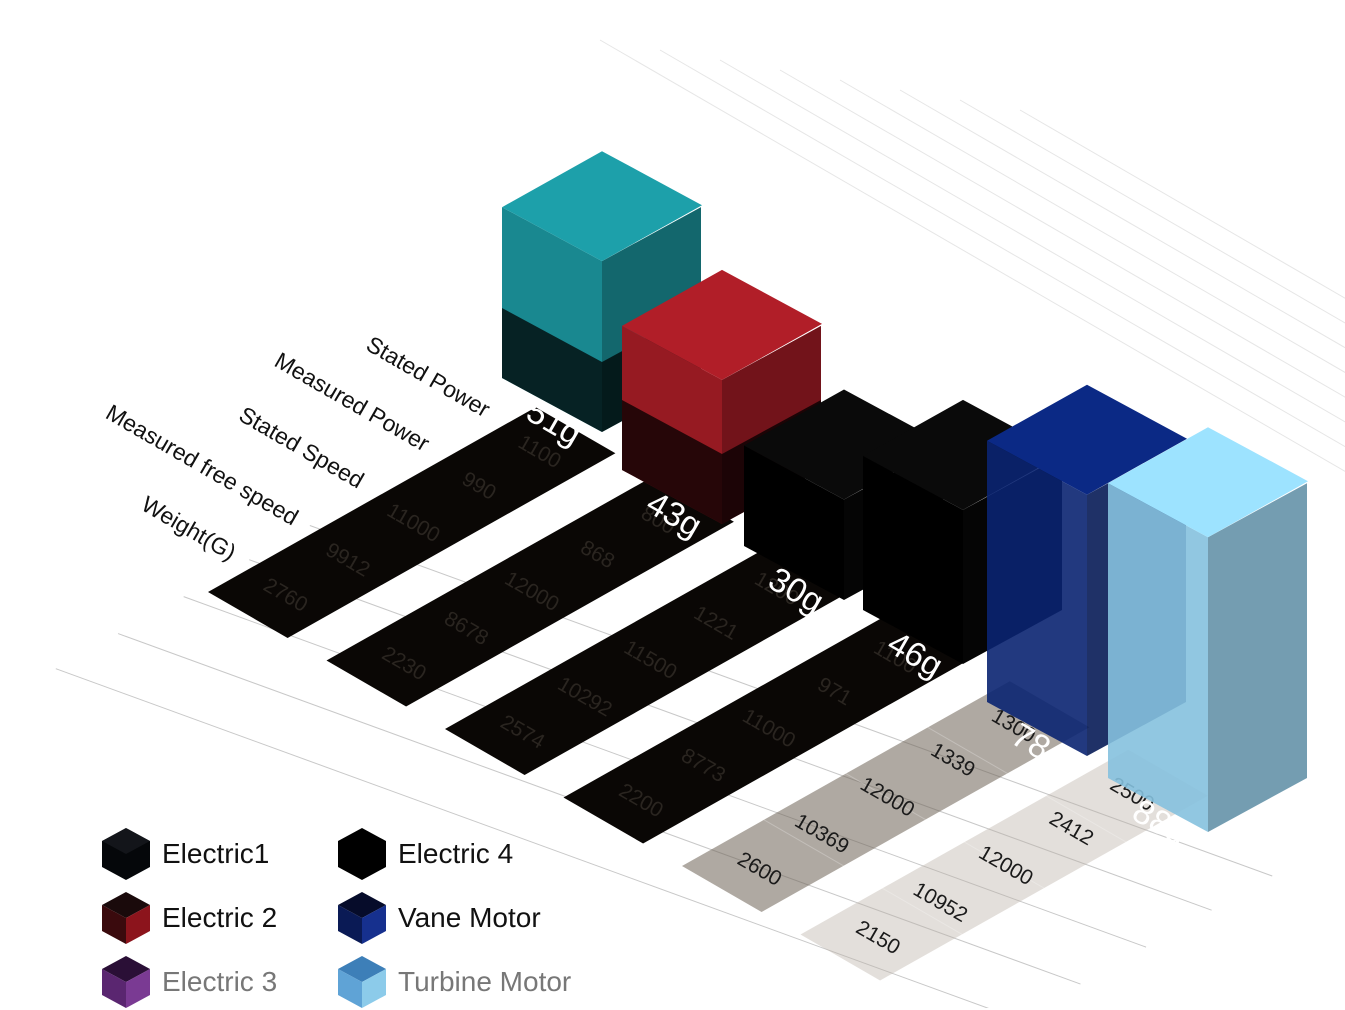 Image resolution: width=1345 pixels, height=1010 pixels. I want to click on legend-item-electric4: Electric 4, so click(424, 854).